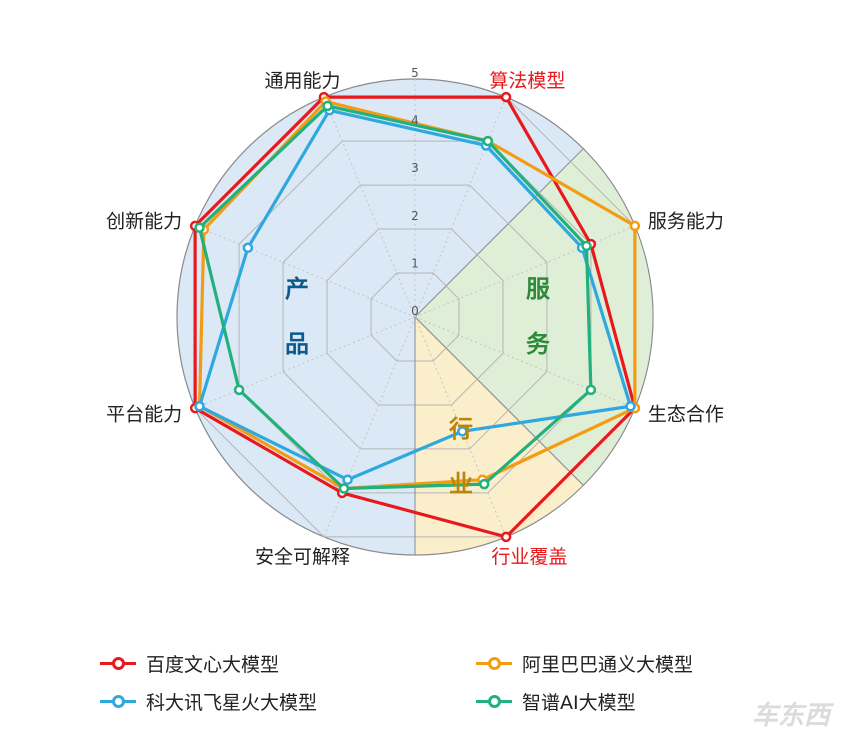 The height and width of the screenshot is (740, 850). Describe the element at coordinates (686, 414) in the screenshot. I see `axis-label: 生态合作` at that location.